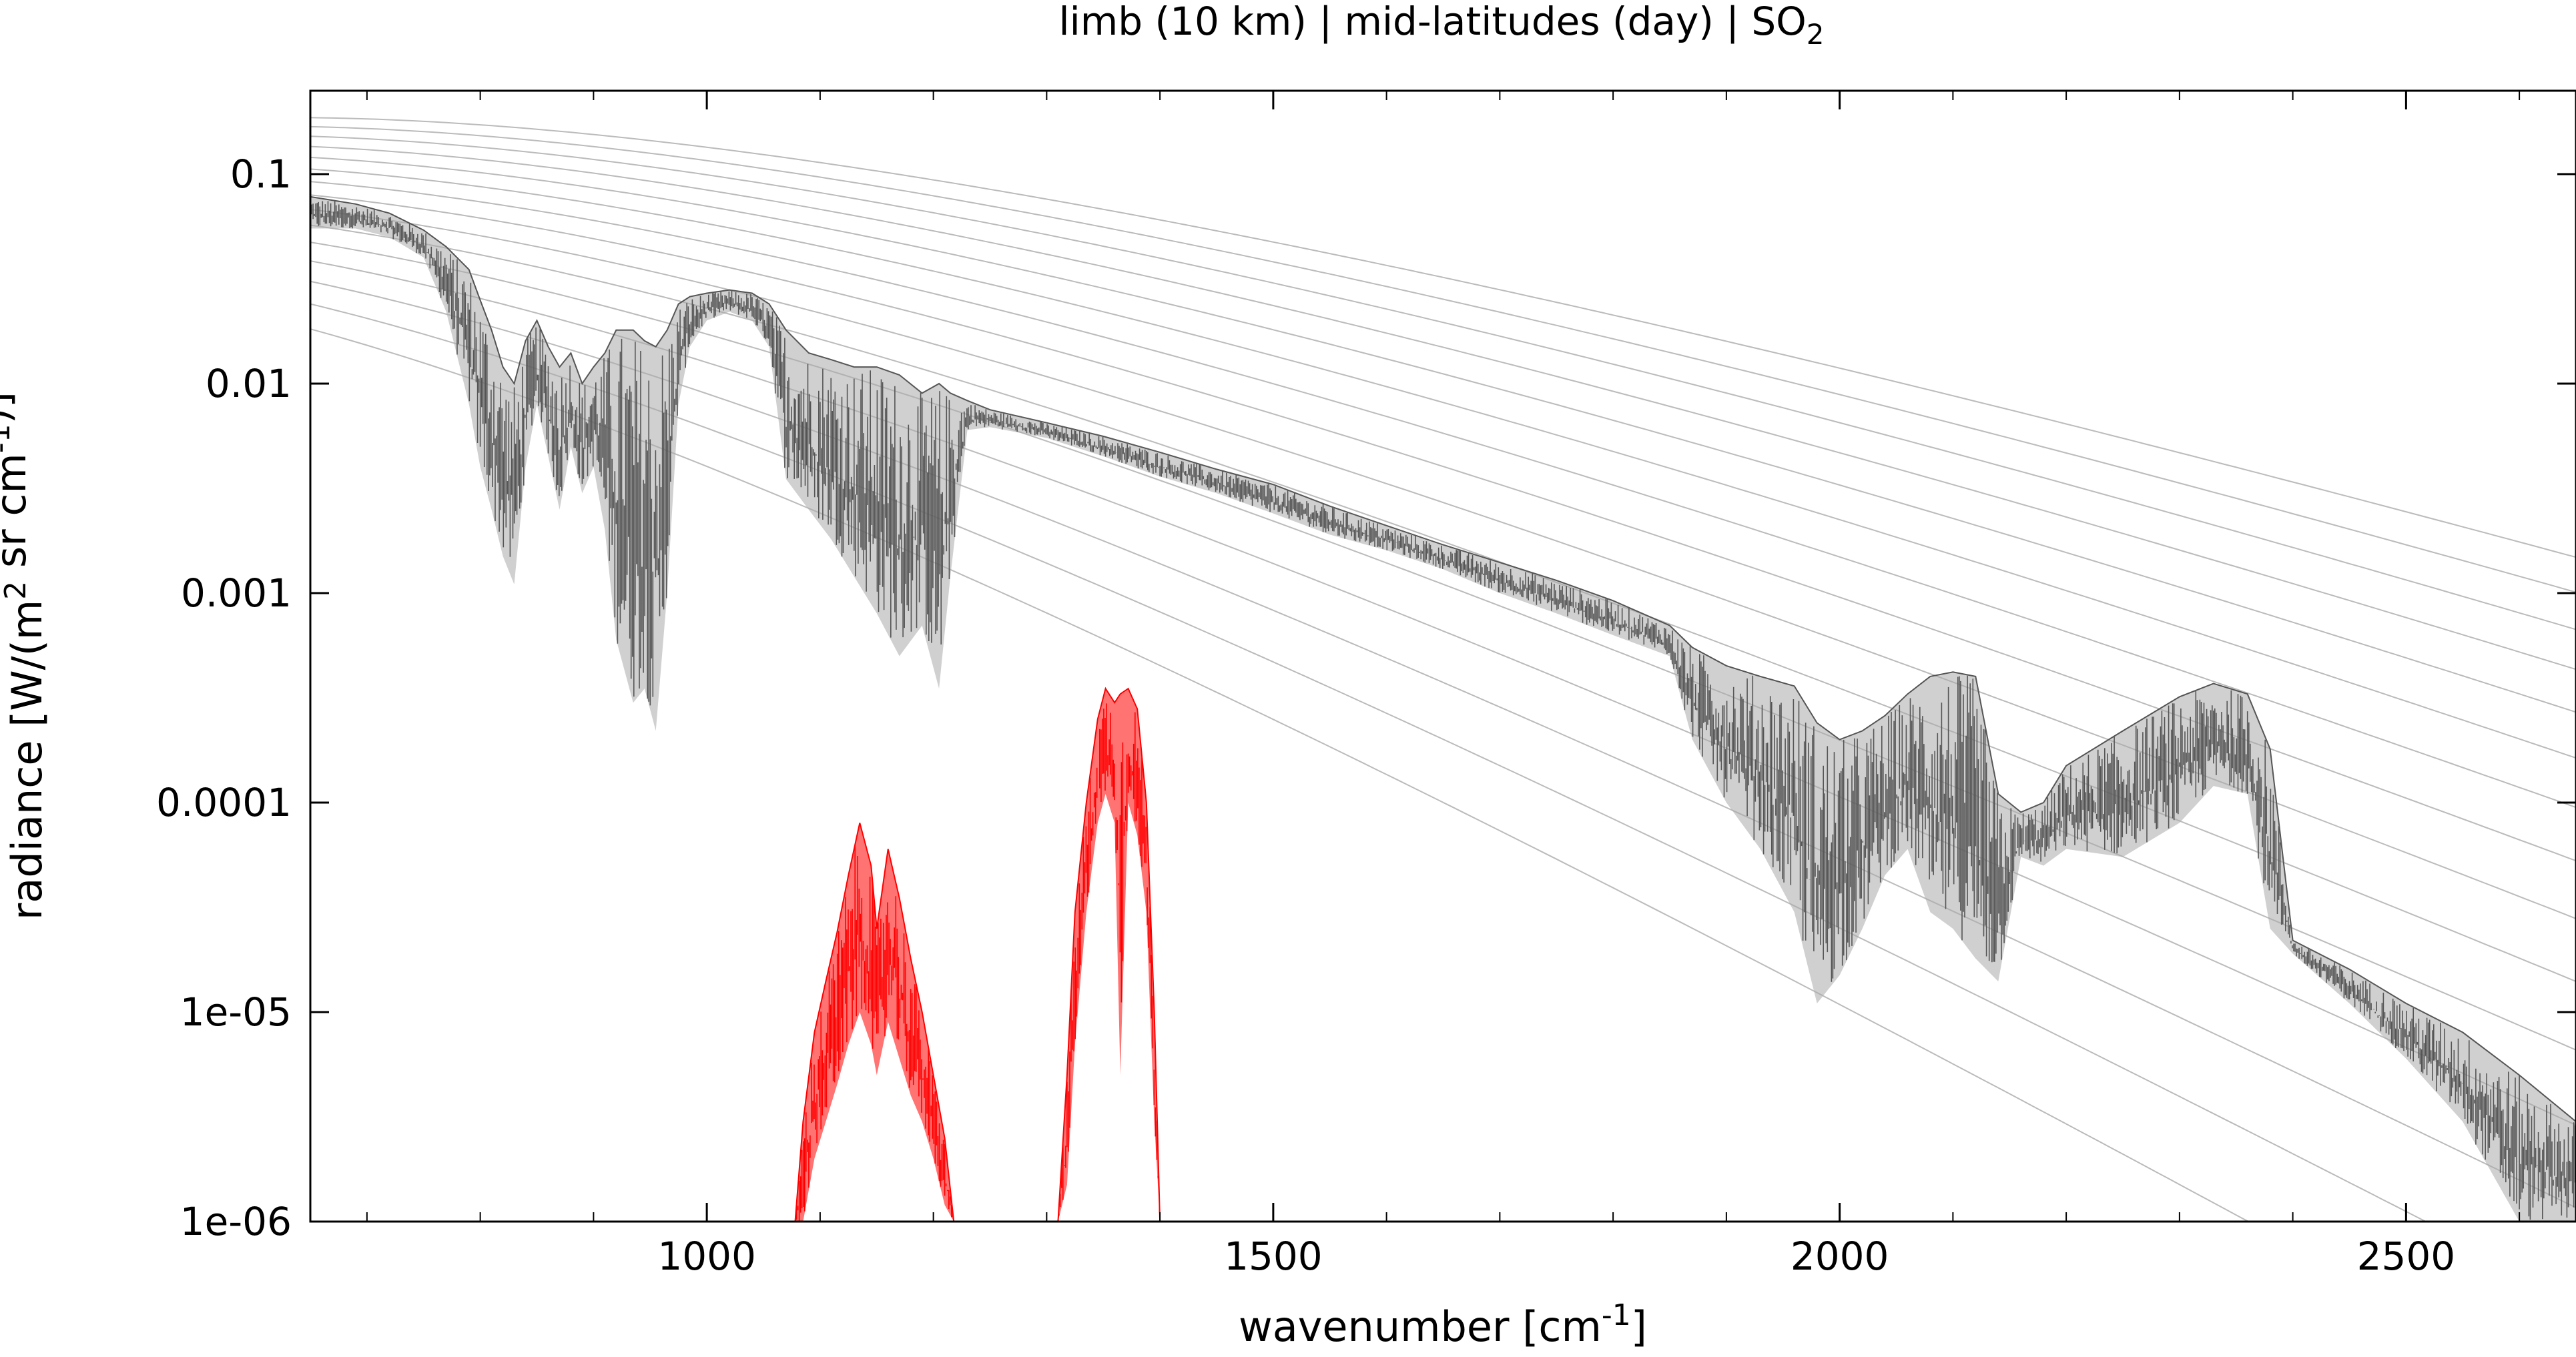  What do you see at coordinates (1443, 1324) in the screenshot?
I see `x-axis-title: wavenumber [cm-1]` at bounding box center [1443, 1324].